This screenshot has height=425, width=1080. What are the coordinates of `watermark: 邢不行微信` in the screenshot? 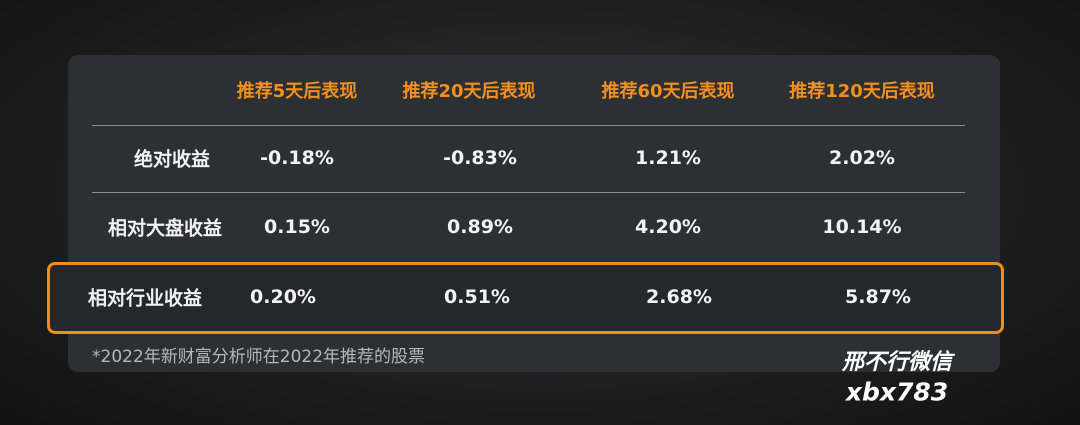 It's located at (897, 362).